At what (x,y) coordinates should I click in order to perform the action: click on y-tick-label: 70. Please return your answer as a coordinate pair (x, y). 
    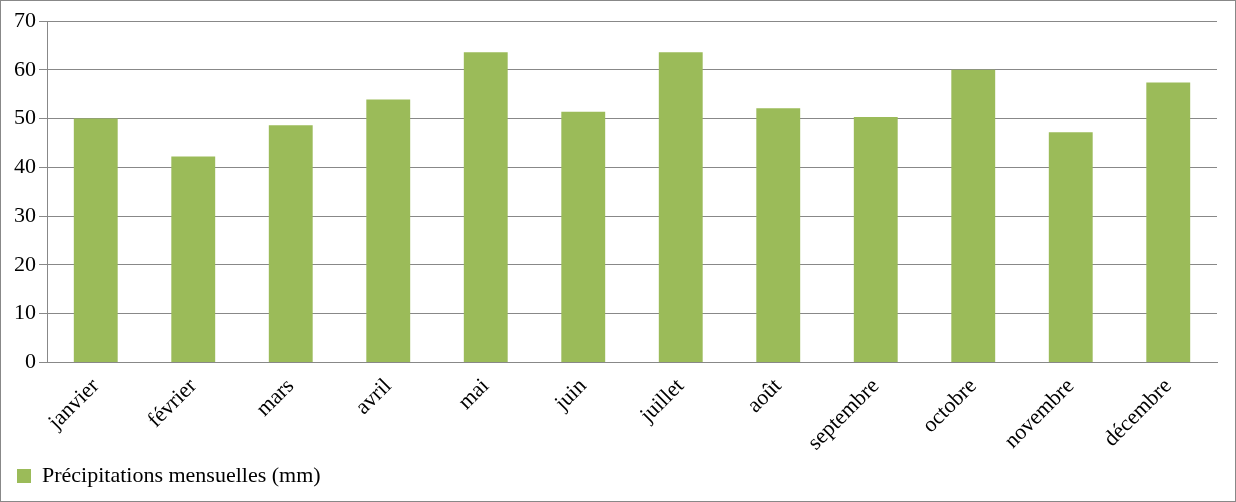
    Looking at the image, I should click on (25, 19).